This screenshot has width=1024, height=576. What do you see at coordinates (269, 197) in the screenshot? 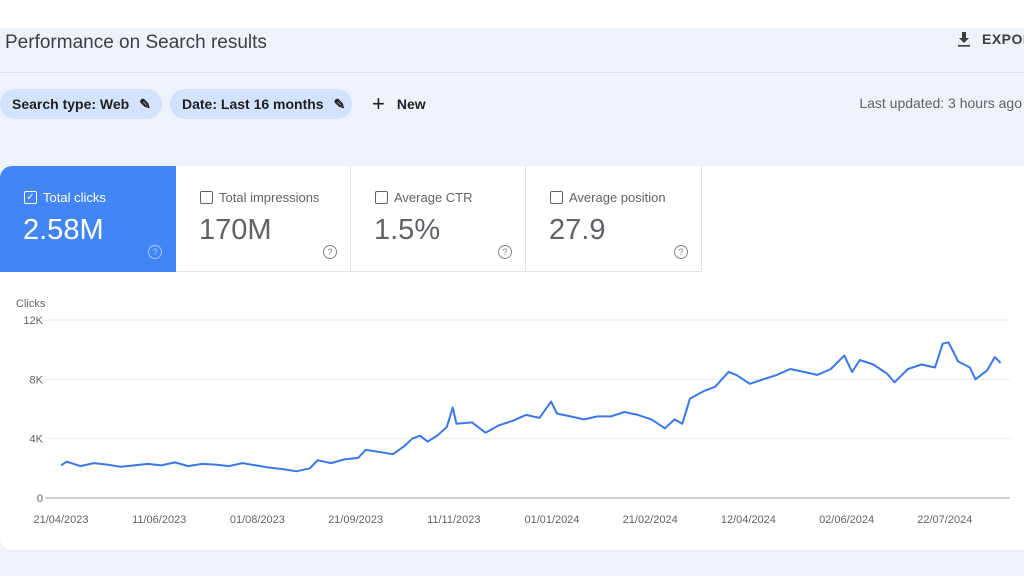
I see `metric-label: Total impressions` at bounding box center [269, 197].